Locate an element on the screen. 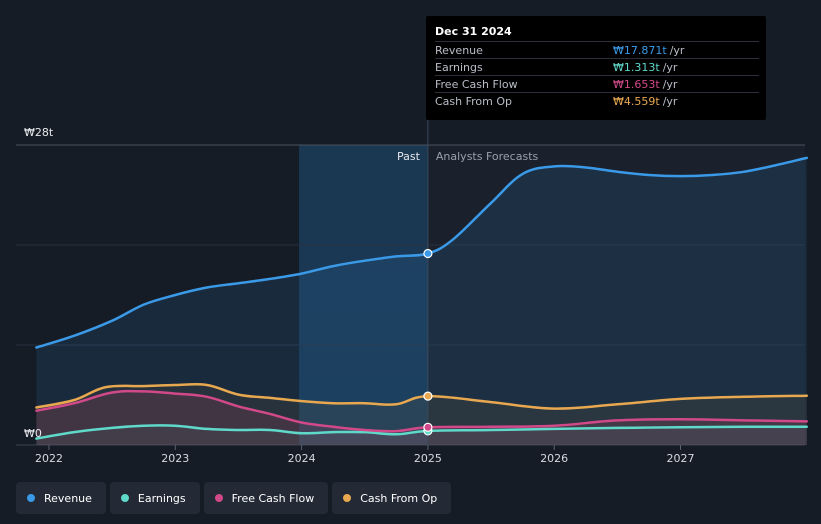 This screenshot has height=524, width=821. tooltip-value-cash-from-op: ₩4.559t/yr is located at coordinates (645, 101).